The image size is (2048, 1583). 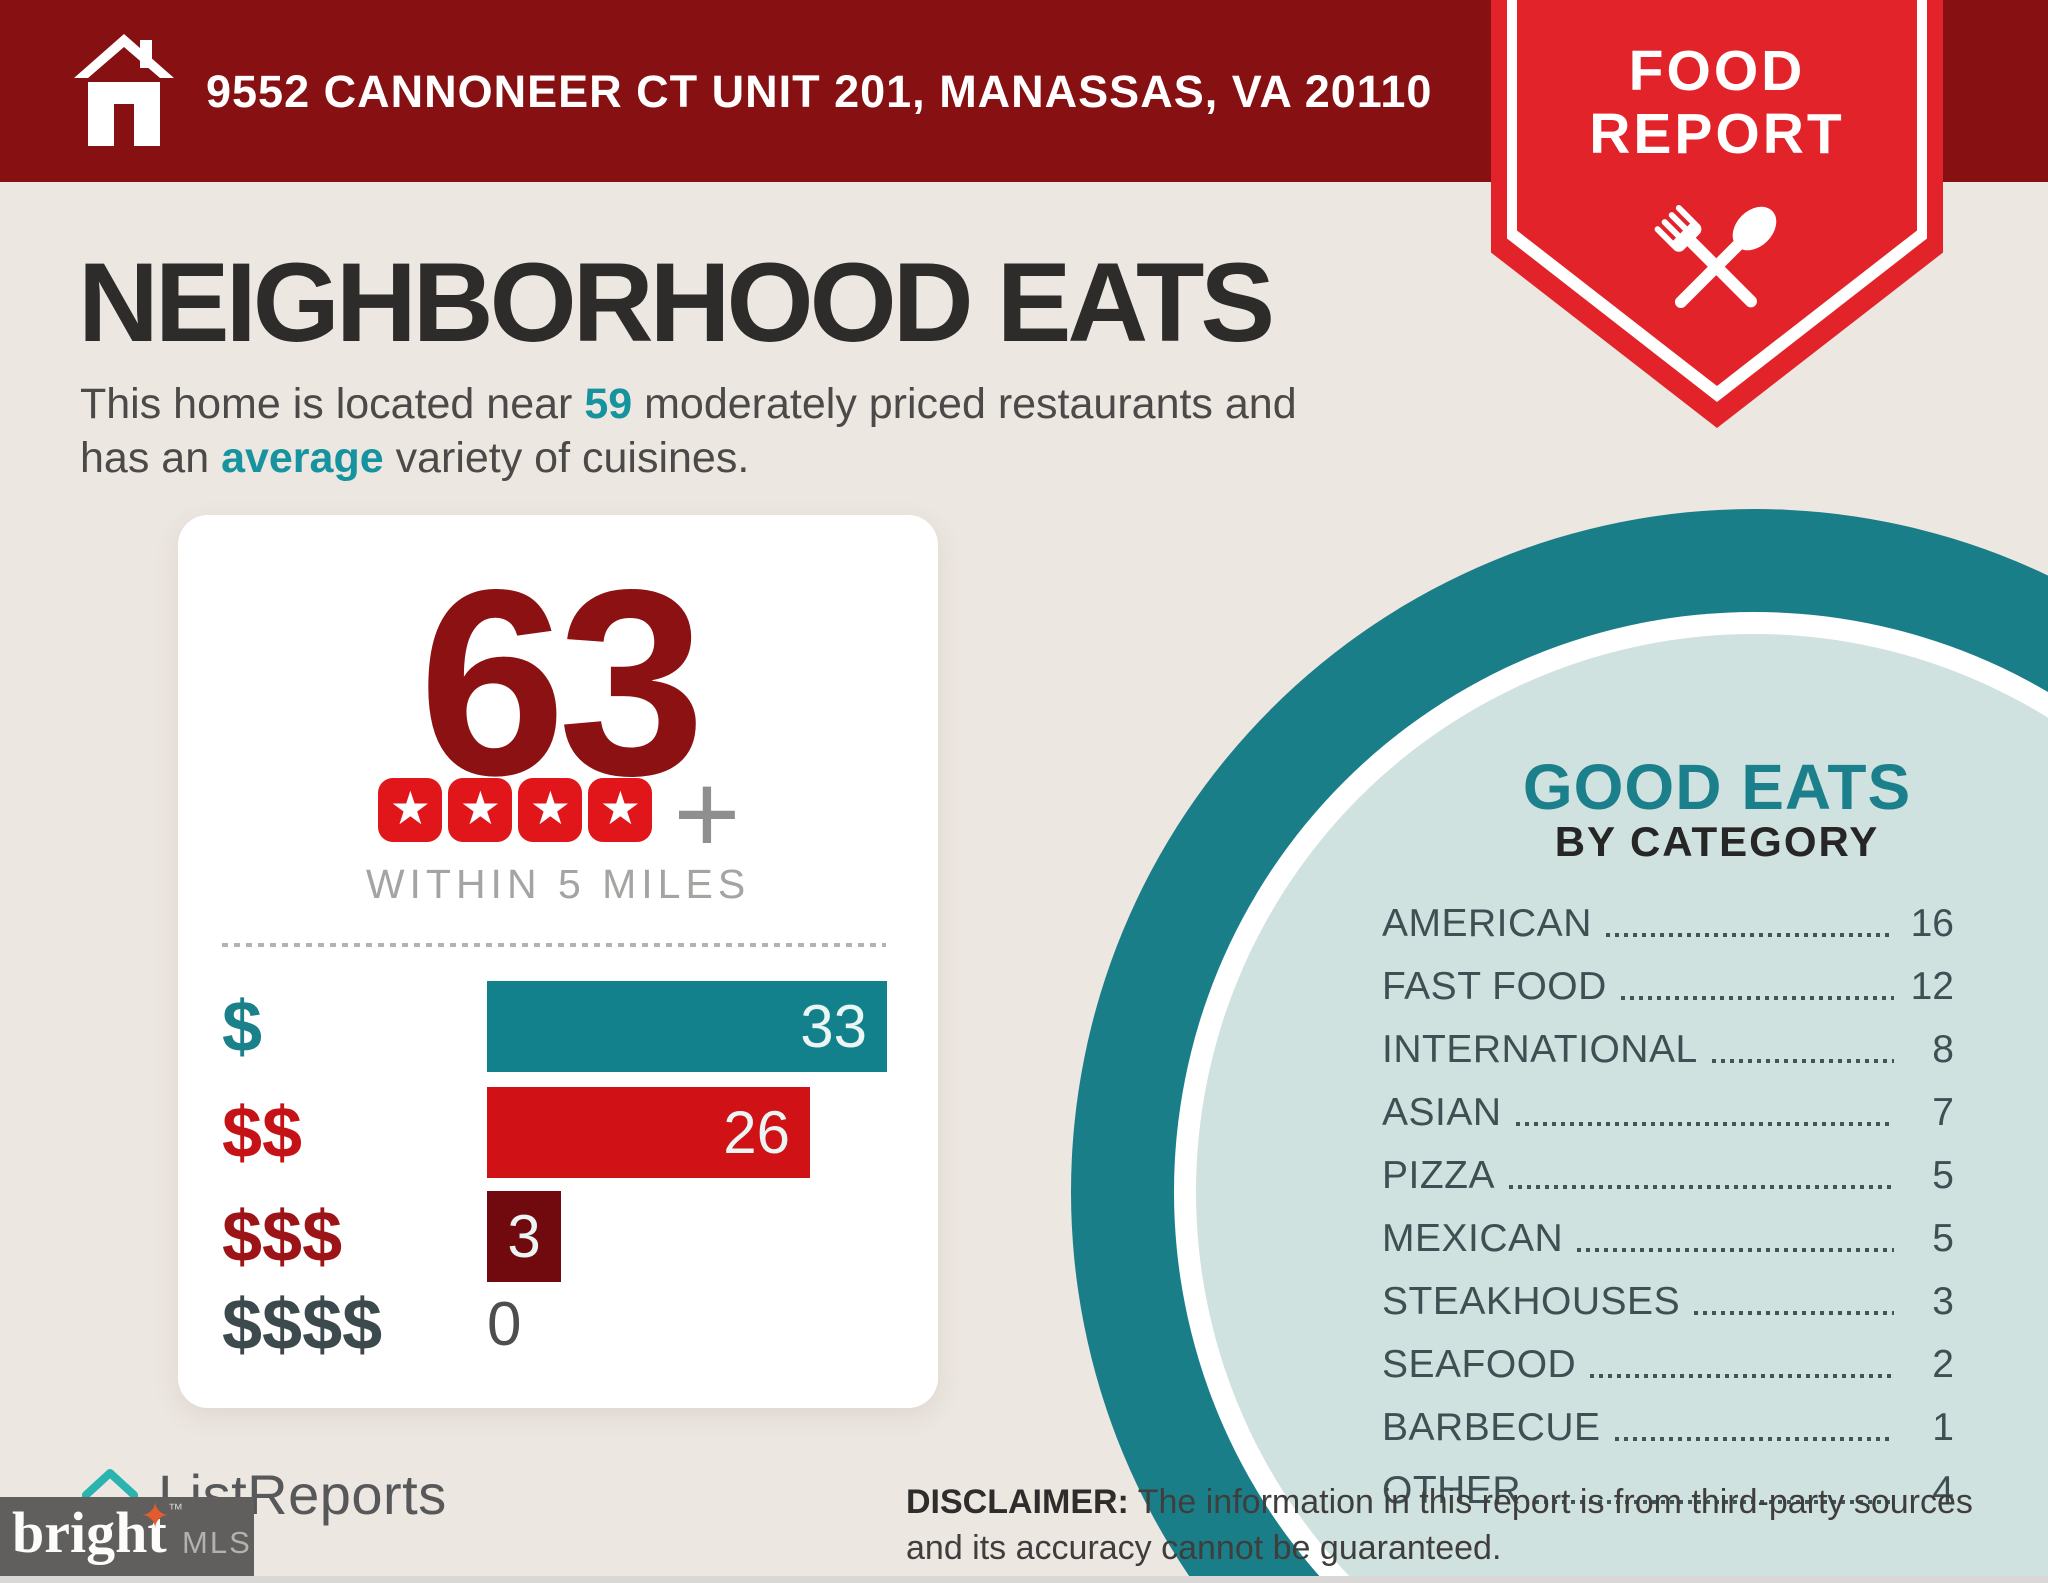 What do you see at coordinates (524, 1236) in the screenshot?
I see `price-bar: 3` at bounding box center [524, 1236].